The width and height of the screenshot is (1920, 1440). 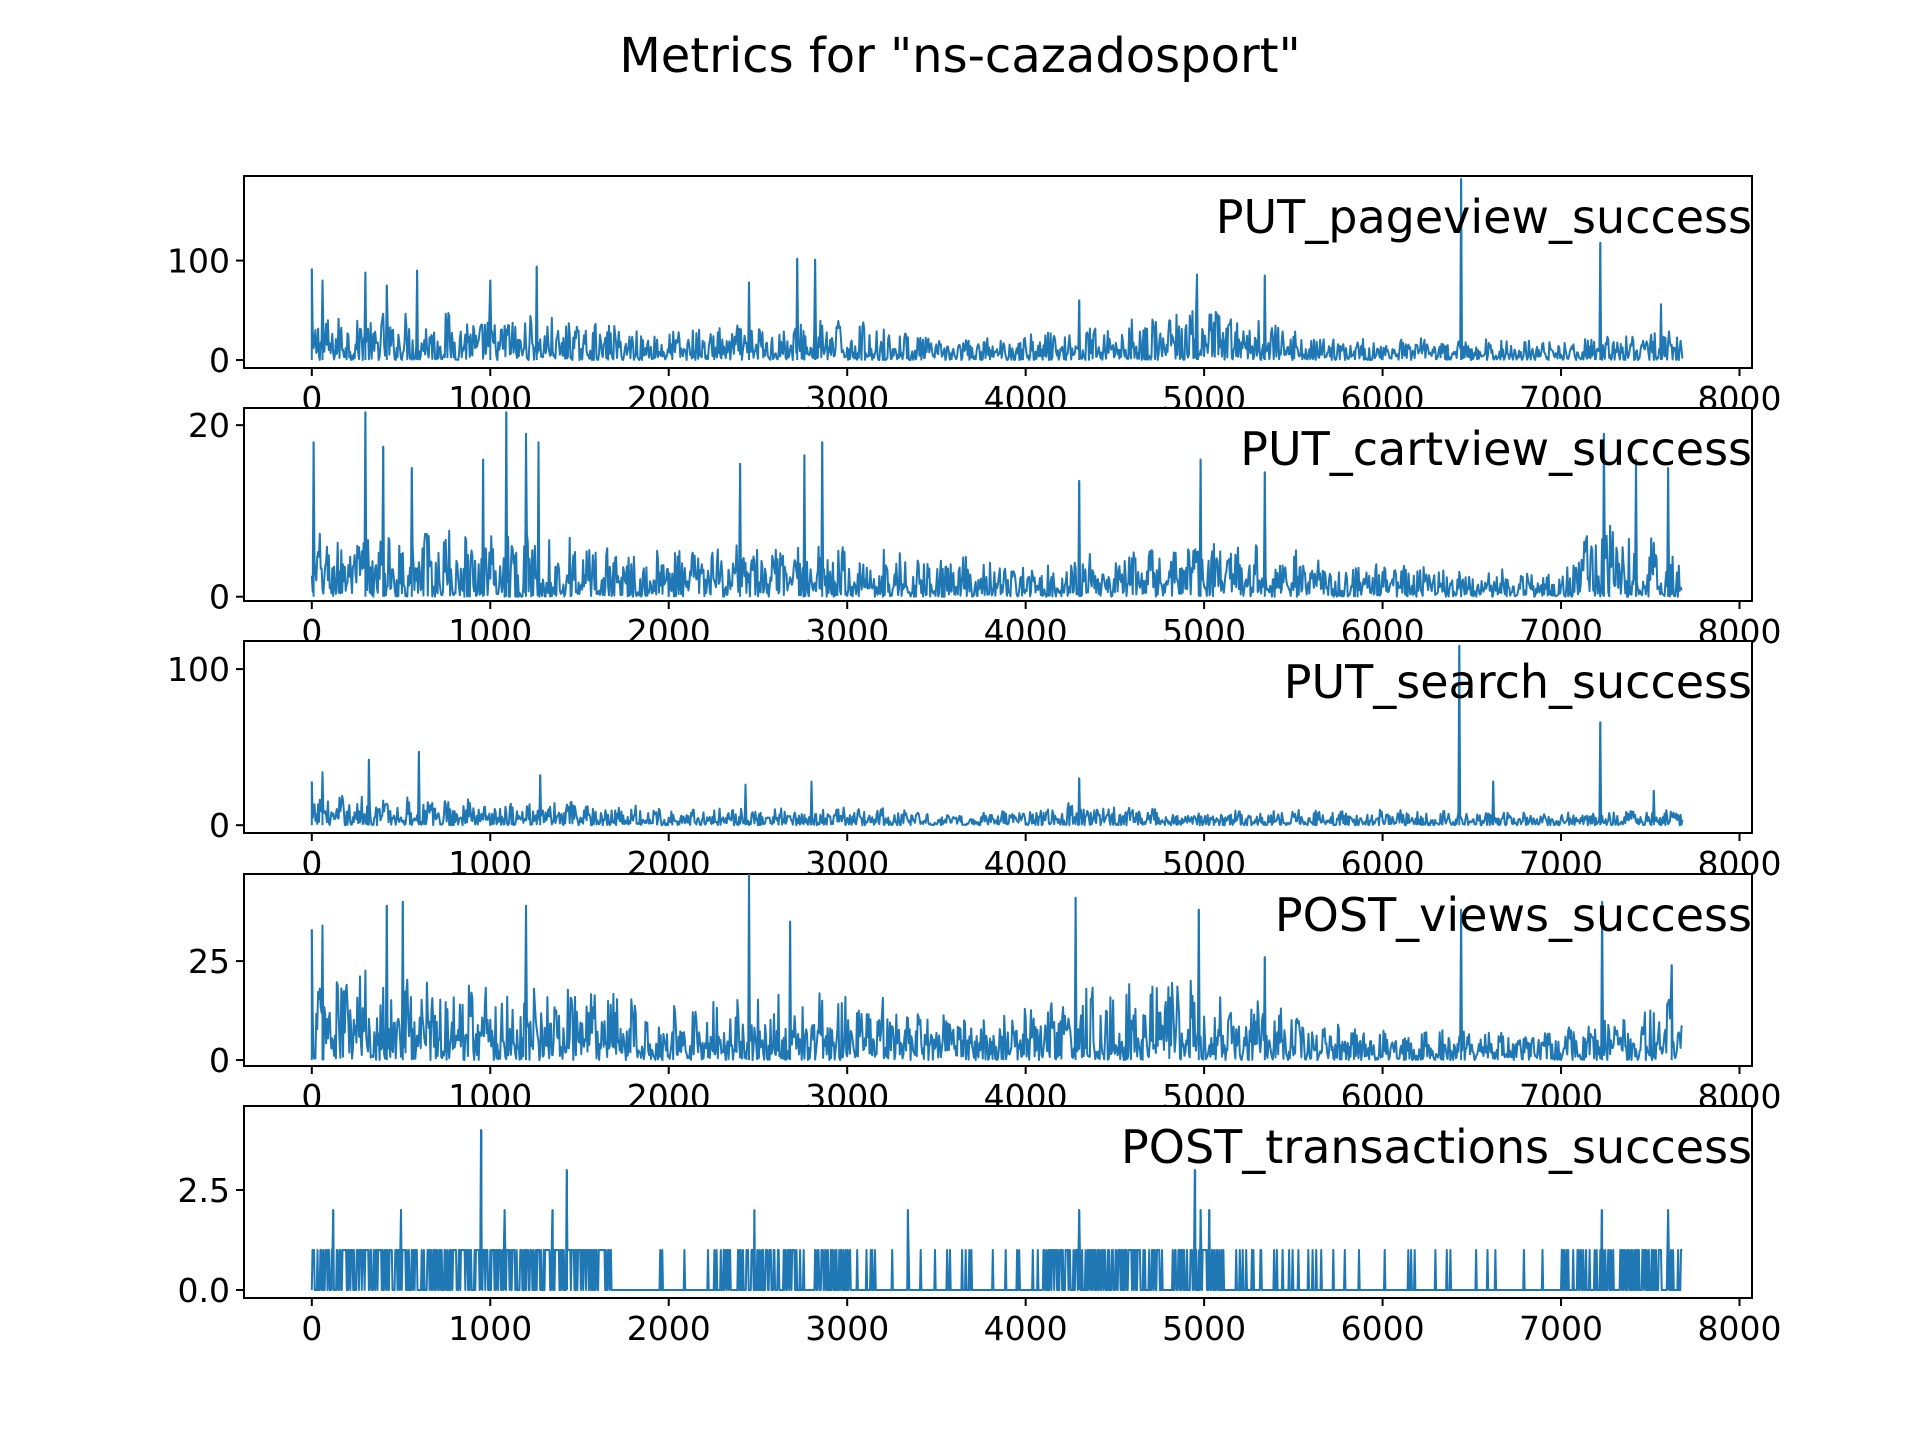 What do you see at coordinates (1561, 1328) in the screenshot?
I see `x-tick-label: 7000` at bounding box center [1561, 1328].